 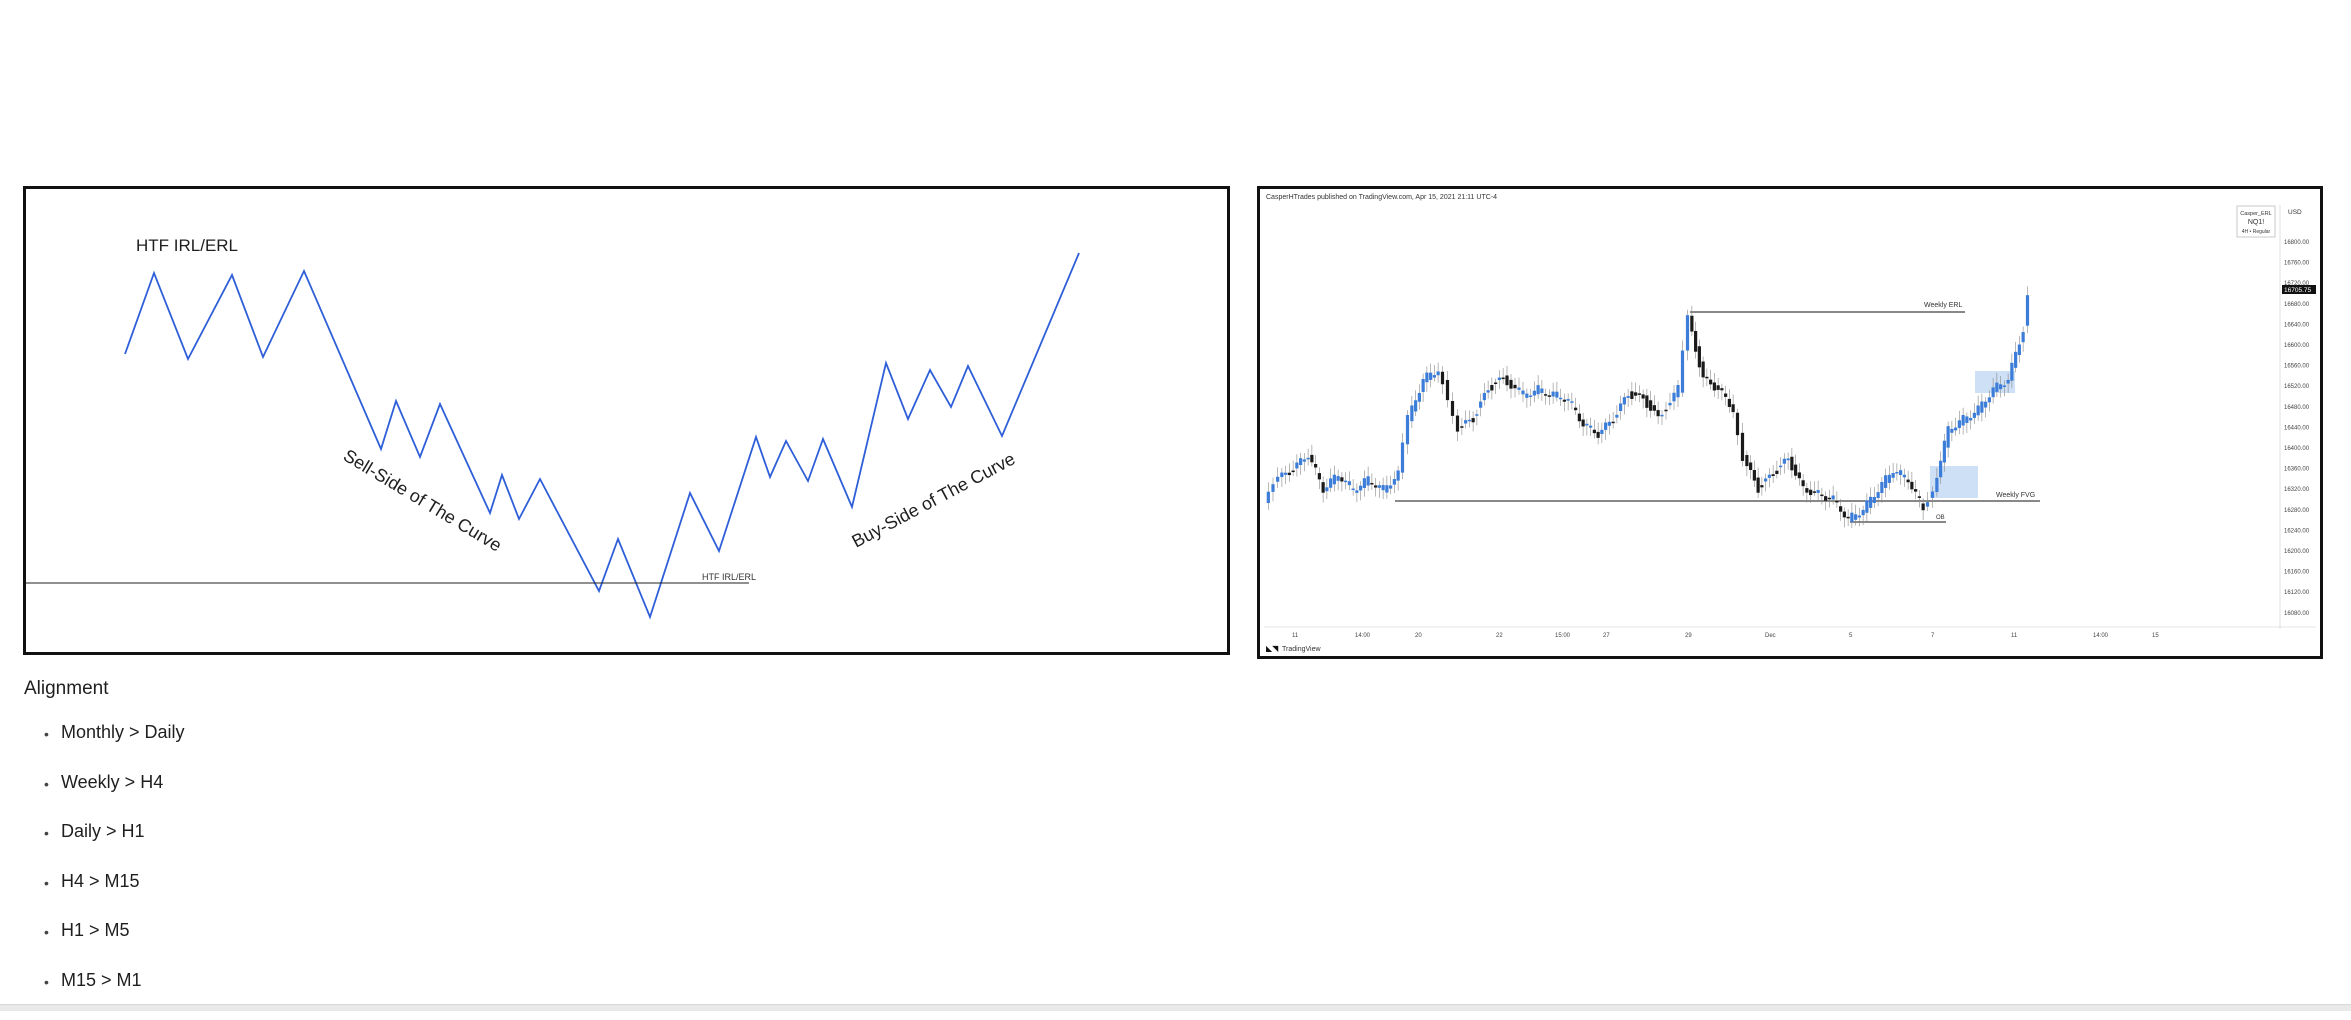 What do you see at coordinates (2297, 490) in the screenshot?
I see `price-tick-label: 16320.00` at bounding box center [2297, 490].